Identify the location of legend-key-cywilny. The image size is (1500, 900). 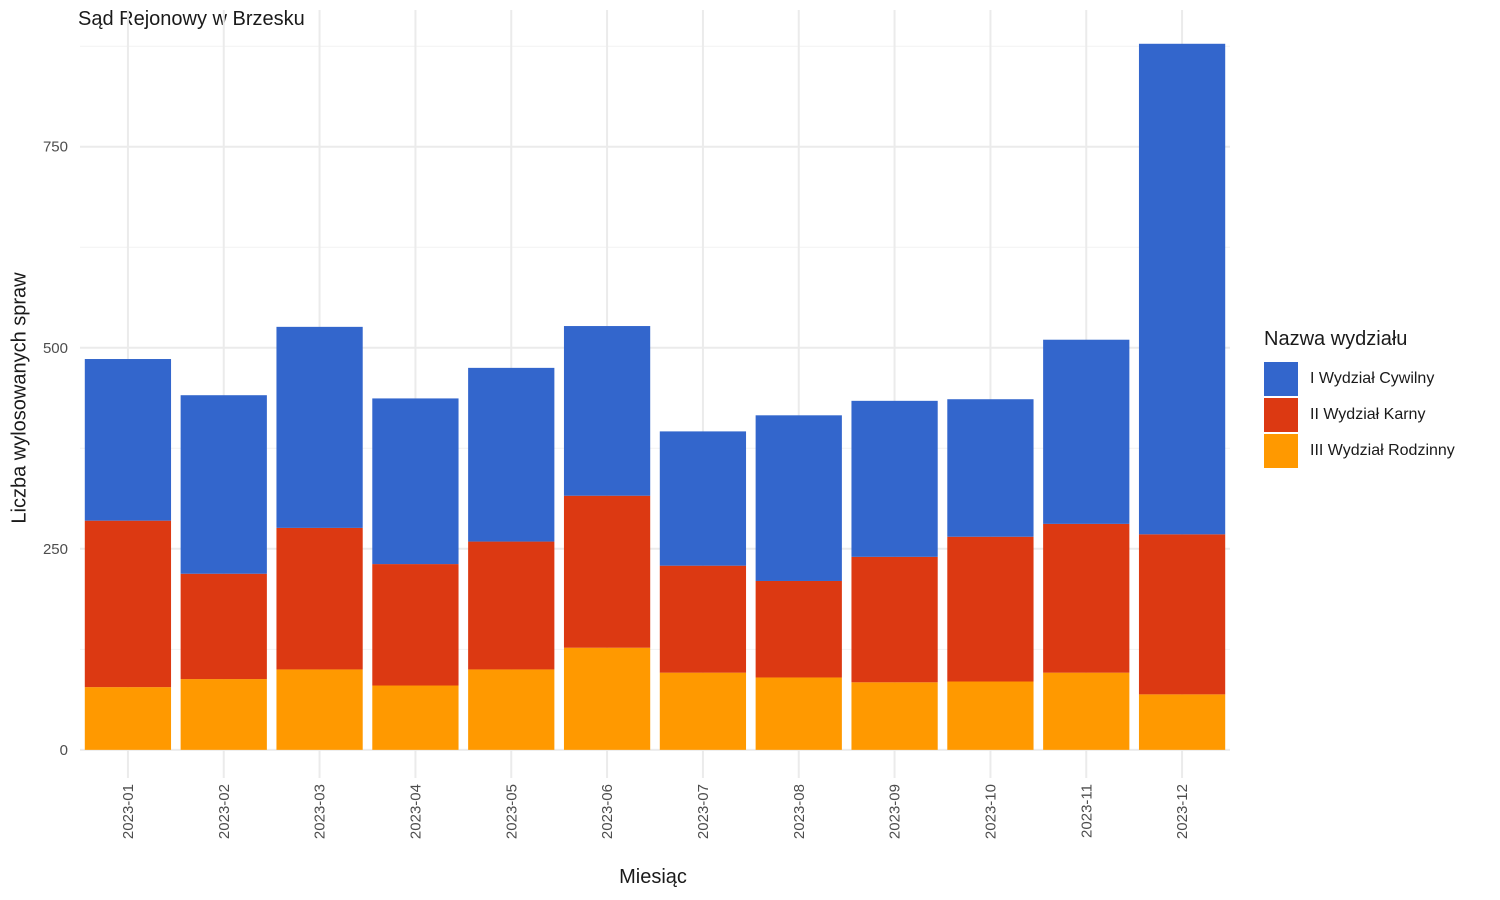
(1281, 379).